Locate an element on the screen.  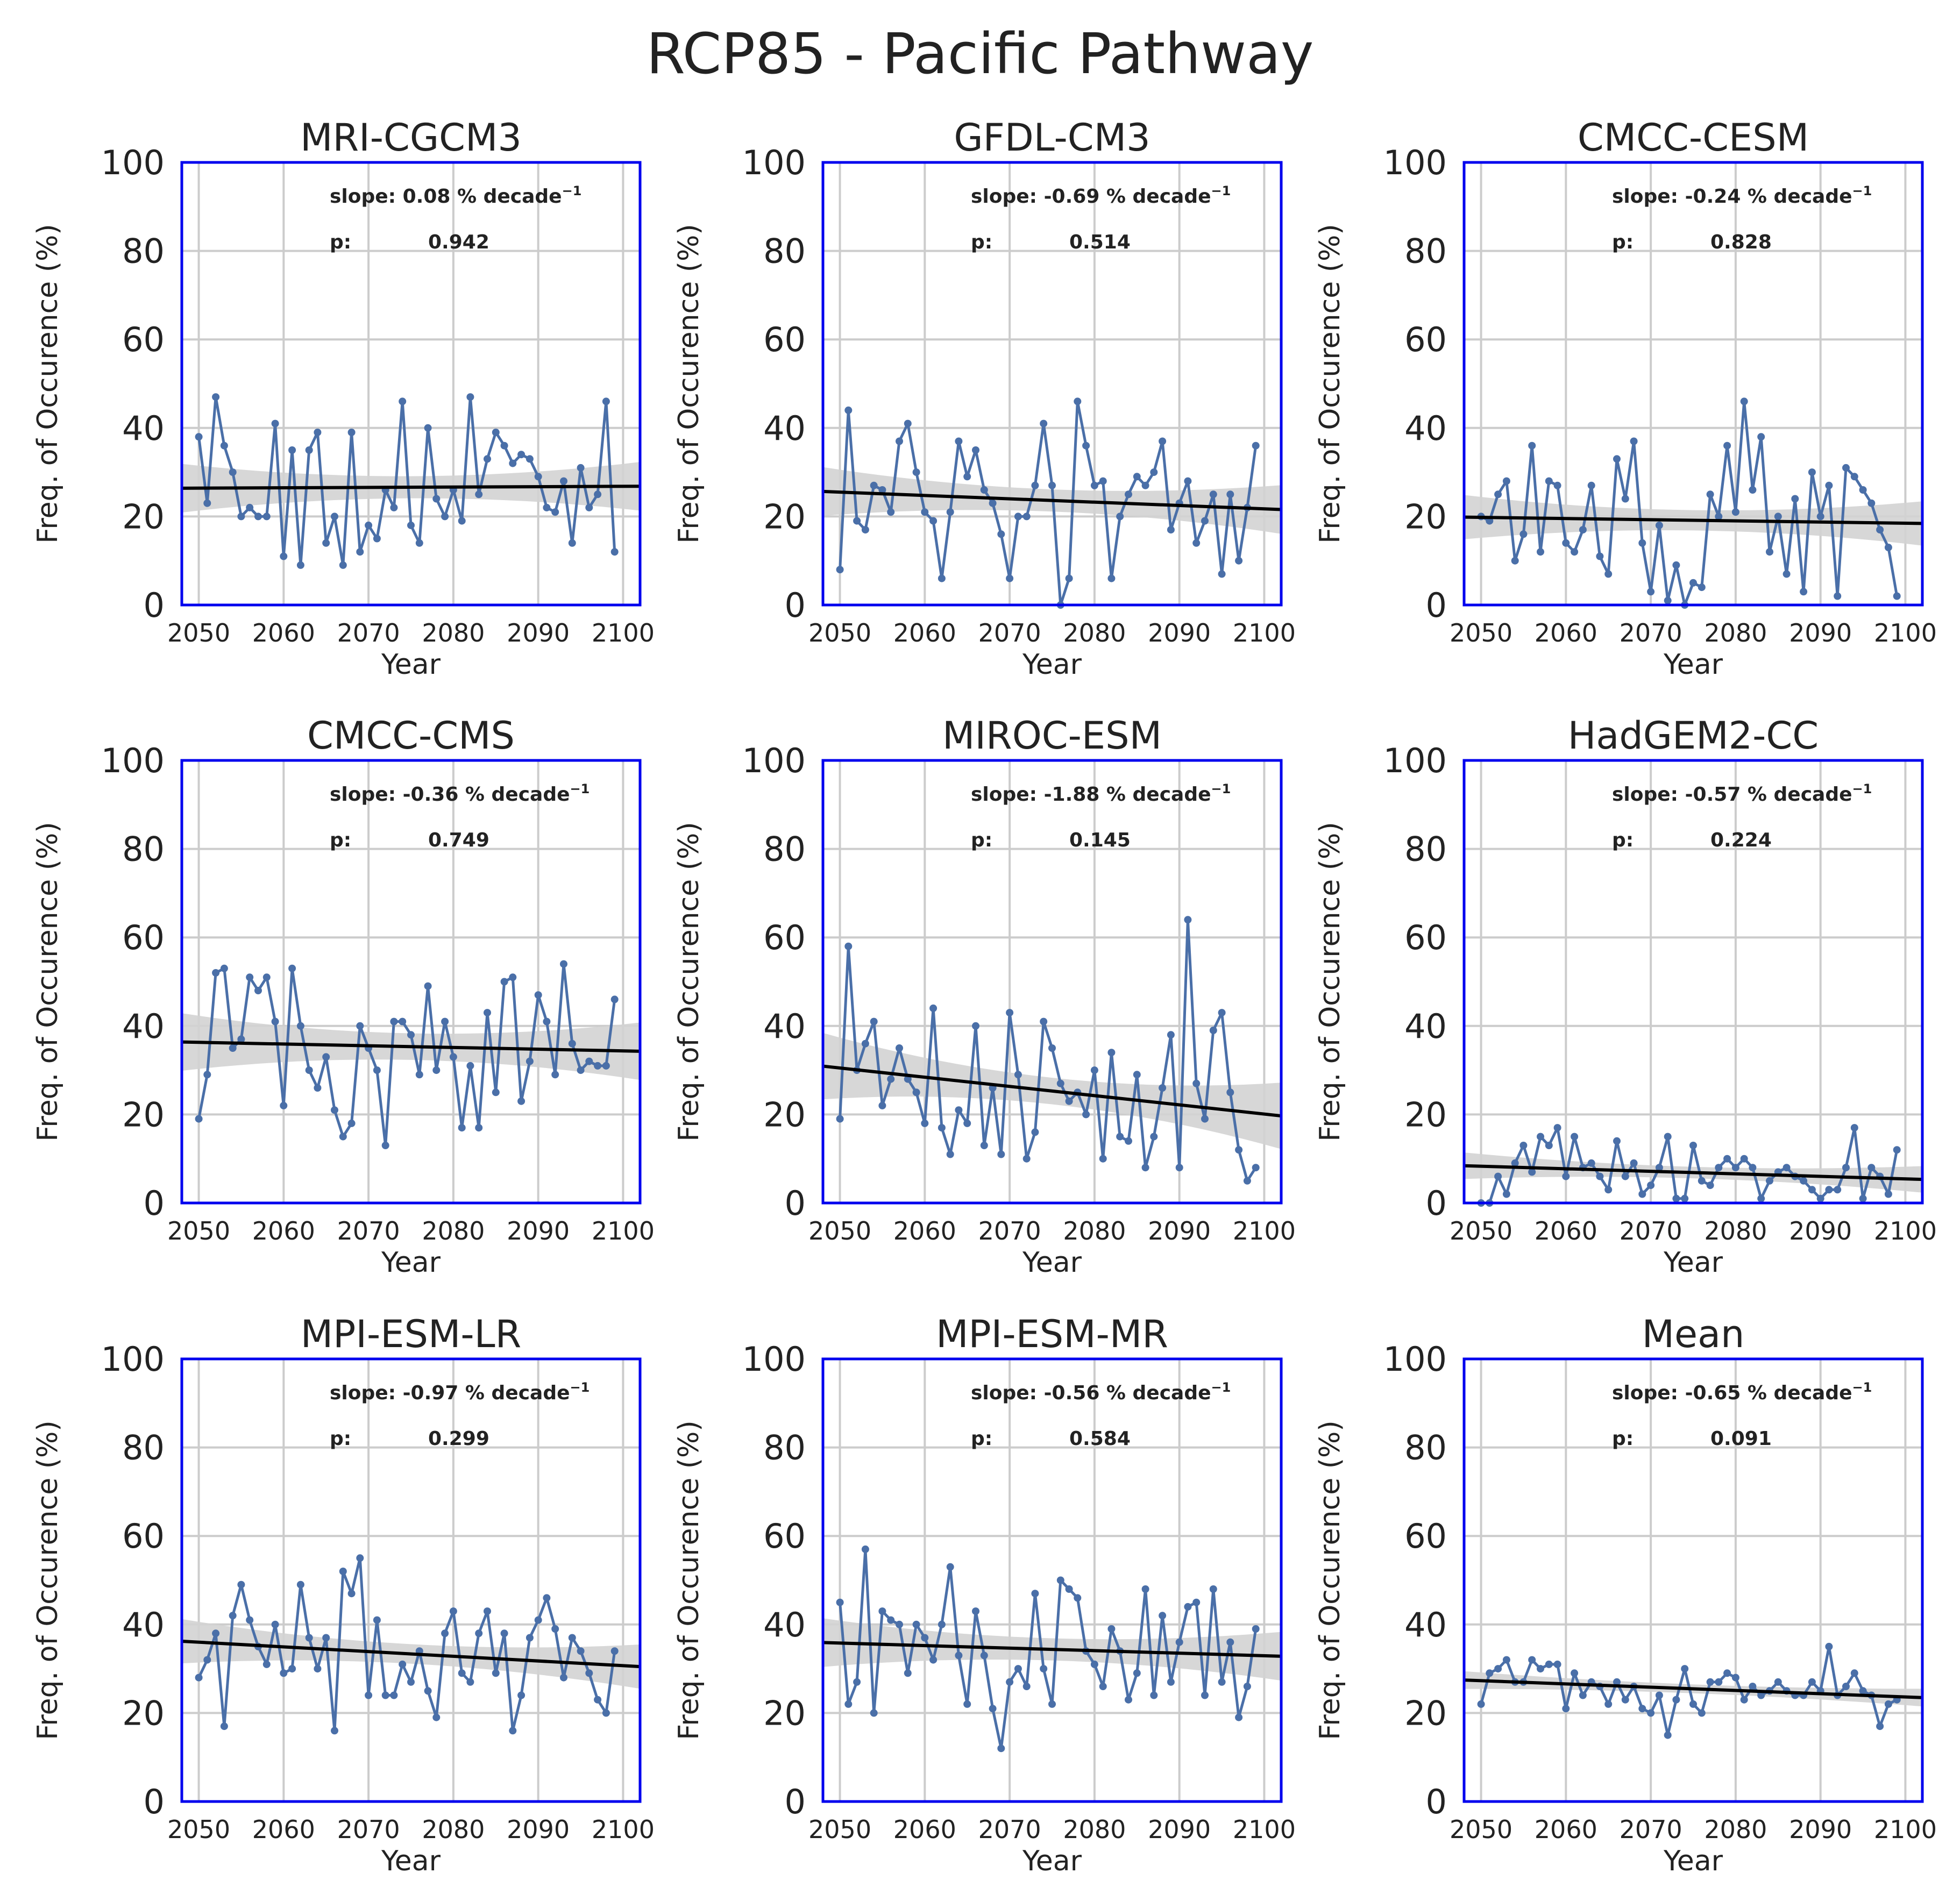
x-axis-label: Year is located at coordinates (411, 1263).